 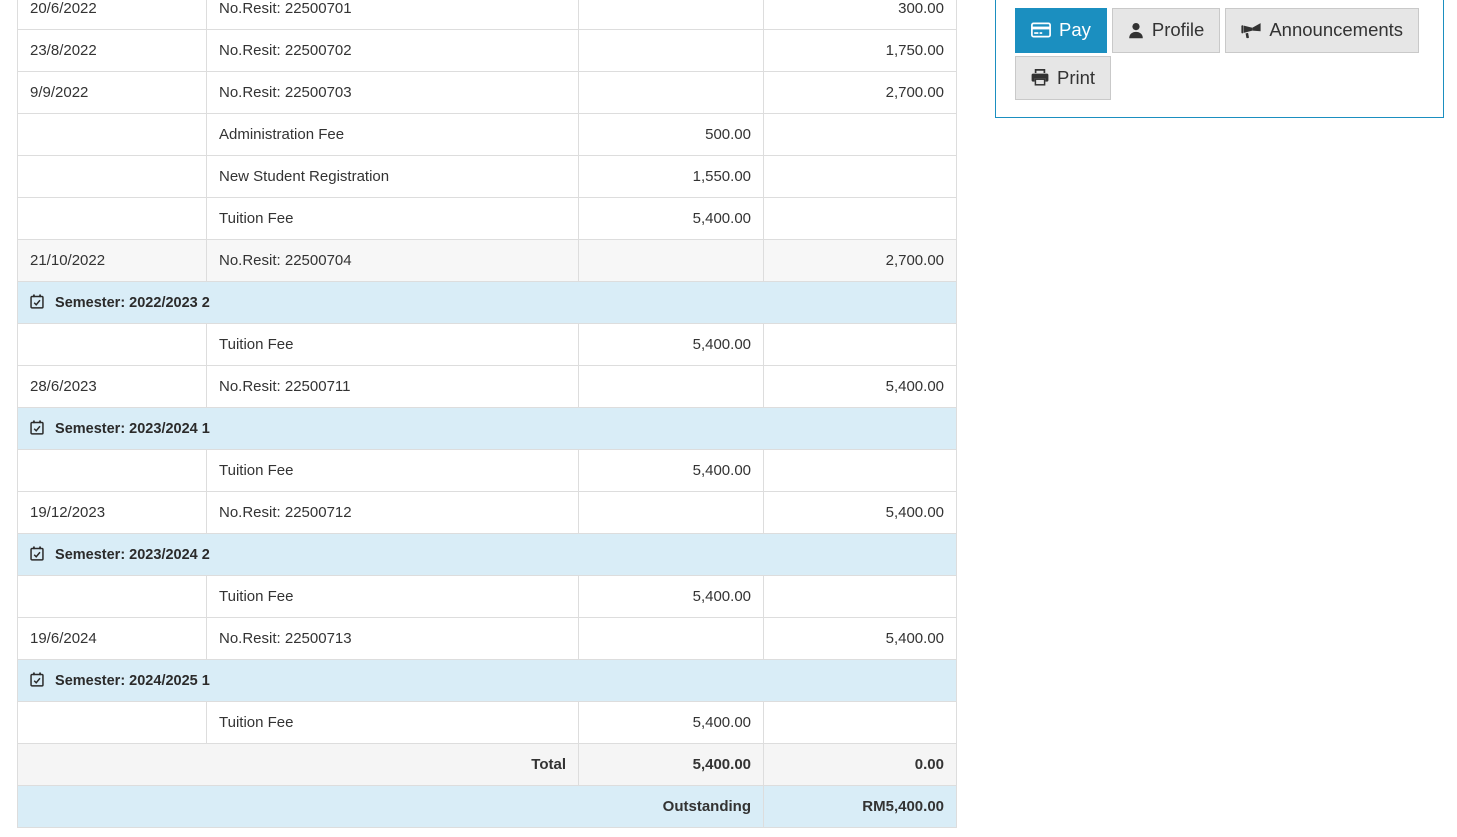 I want to click on table-row: 19/12/2023 No.Resit: 22500712 5,400.00, so click(x=487, y=512).